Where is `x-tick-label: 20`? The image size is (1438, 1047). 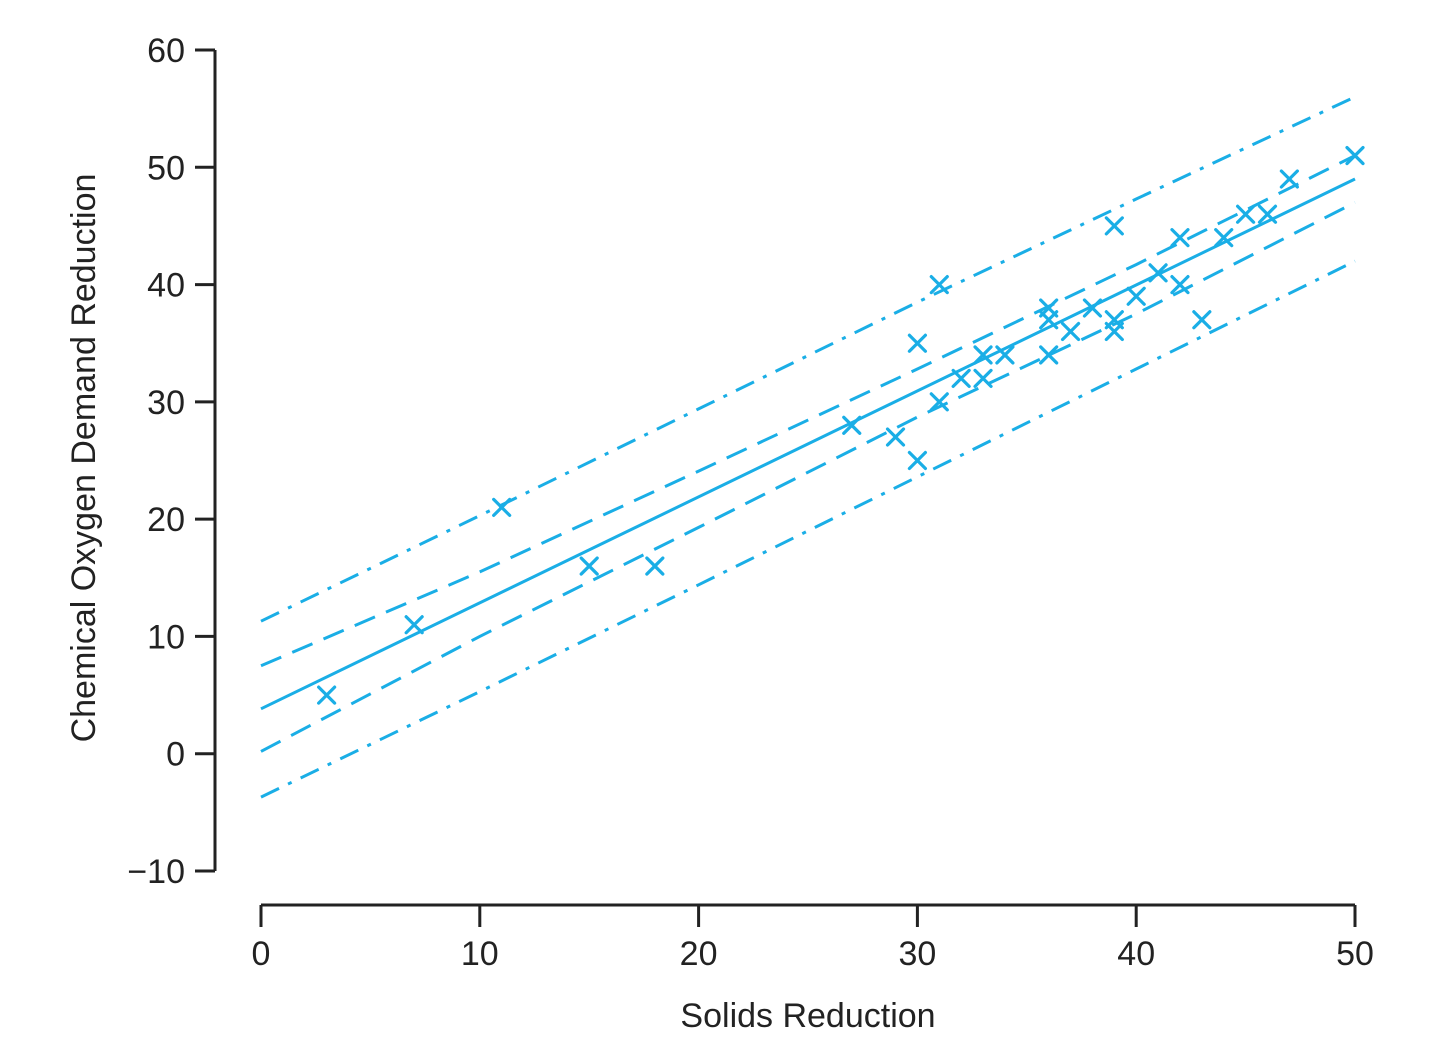
x-tick-label: 20 is located at coordinates (699, 954).